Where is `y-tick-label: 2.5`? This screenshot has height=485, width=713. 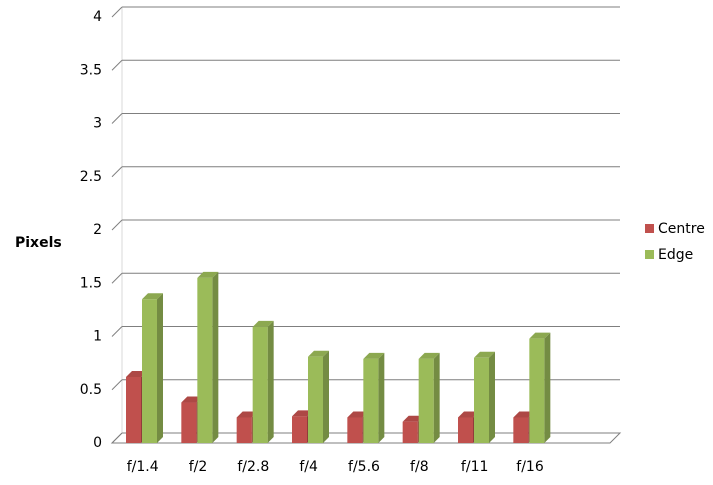
y-tick-label: 2.5 is located at coordinates (91, 177).